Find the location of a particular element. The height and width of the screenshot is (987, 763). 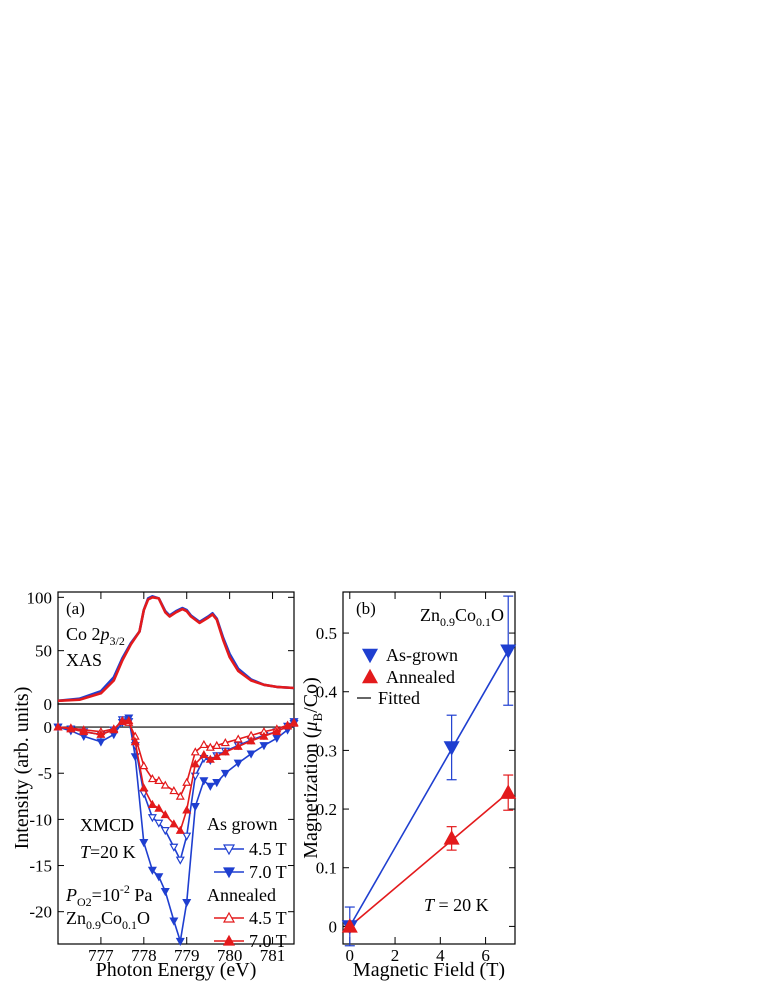

magnetization-frame is located at coordinates (429, 768).